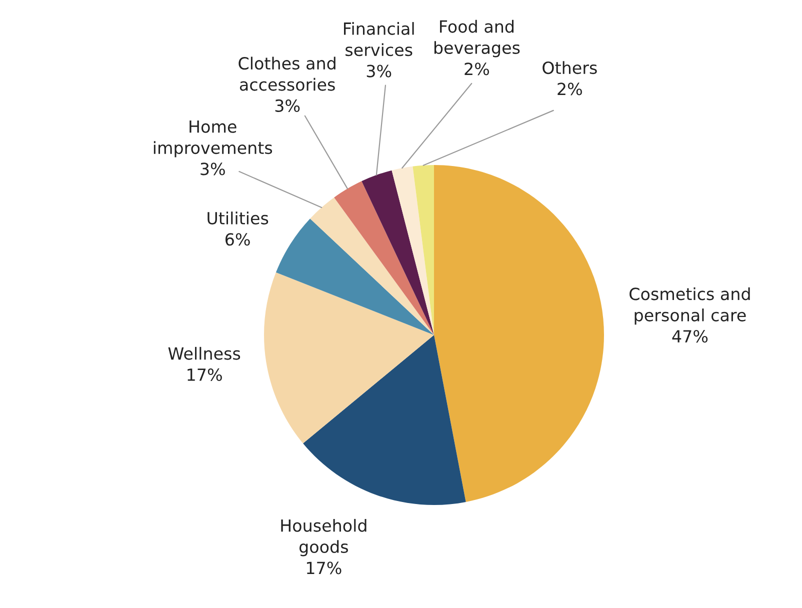  What do you see at coordinates (213, 139) in the screenshot?
I see `slice-label: Home improvements` at bounding box center [213, 139].